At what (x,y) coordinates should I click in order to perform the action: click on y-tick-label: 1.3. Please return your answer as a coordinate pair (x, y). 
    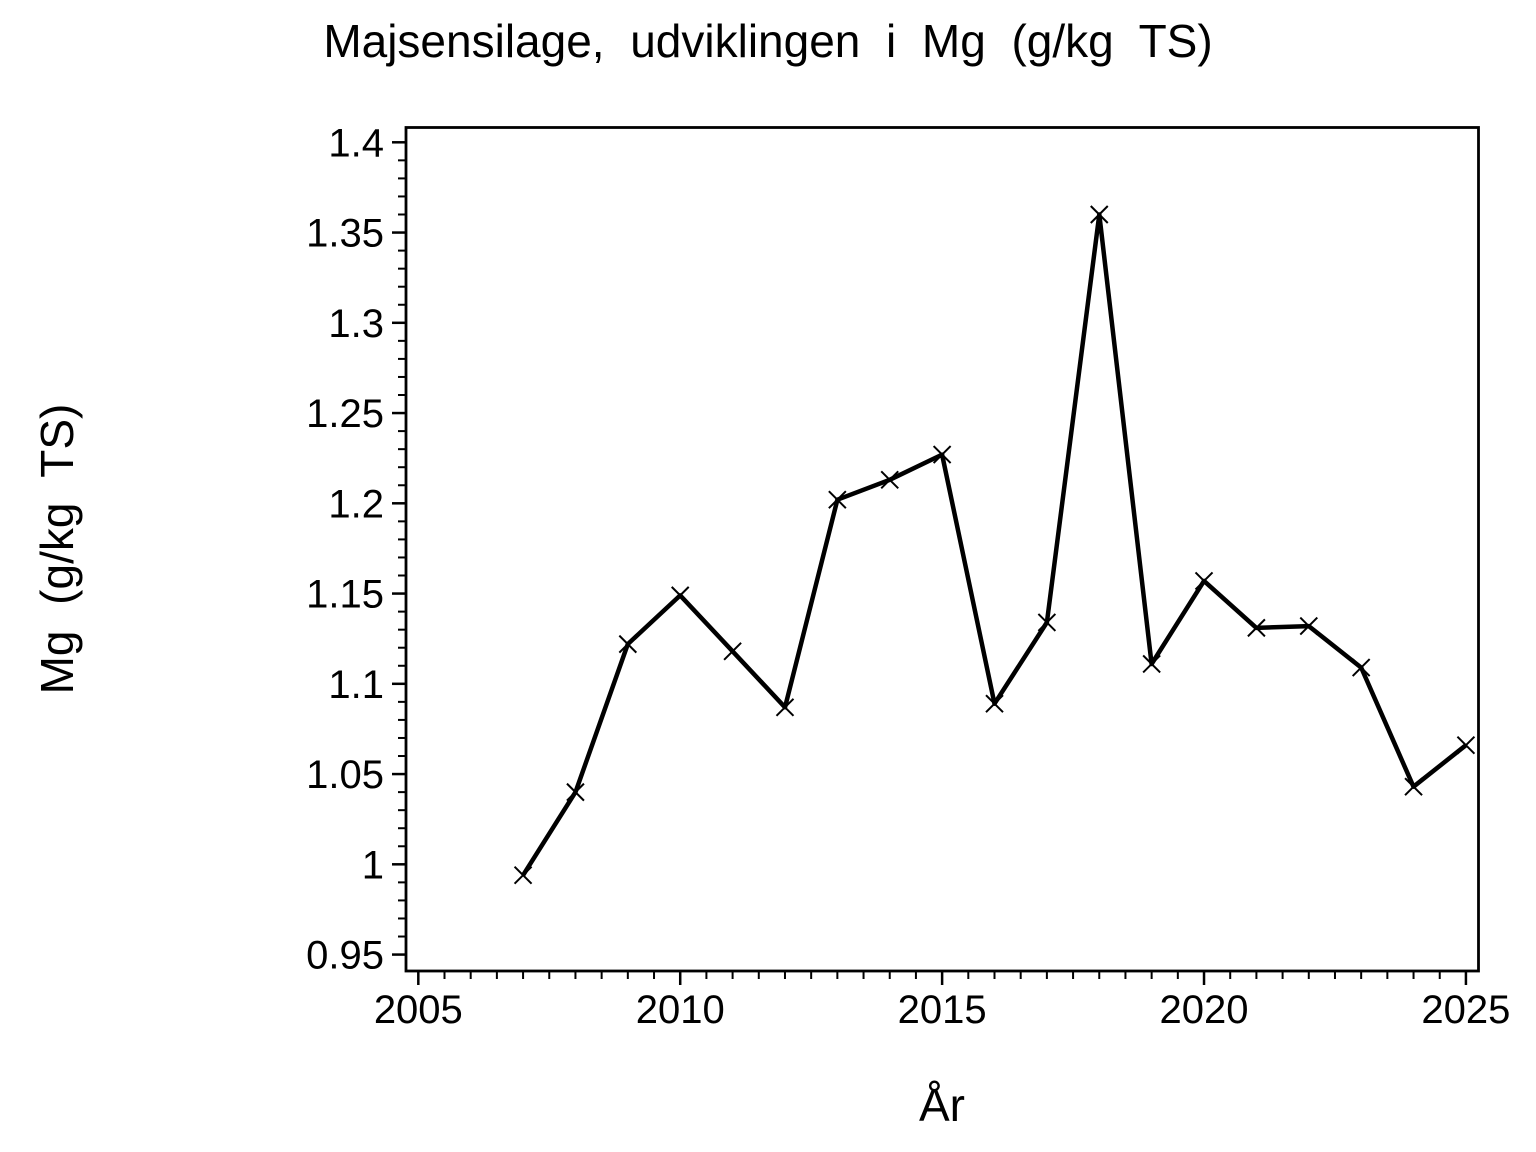
    Looking at the image, I should click on (356, 324).